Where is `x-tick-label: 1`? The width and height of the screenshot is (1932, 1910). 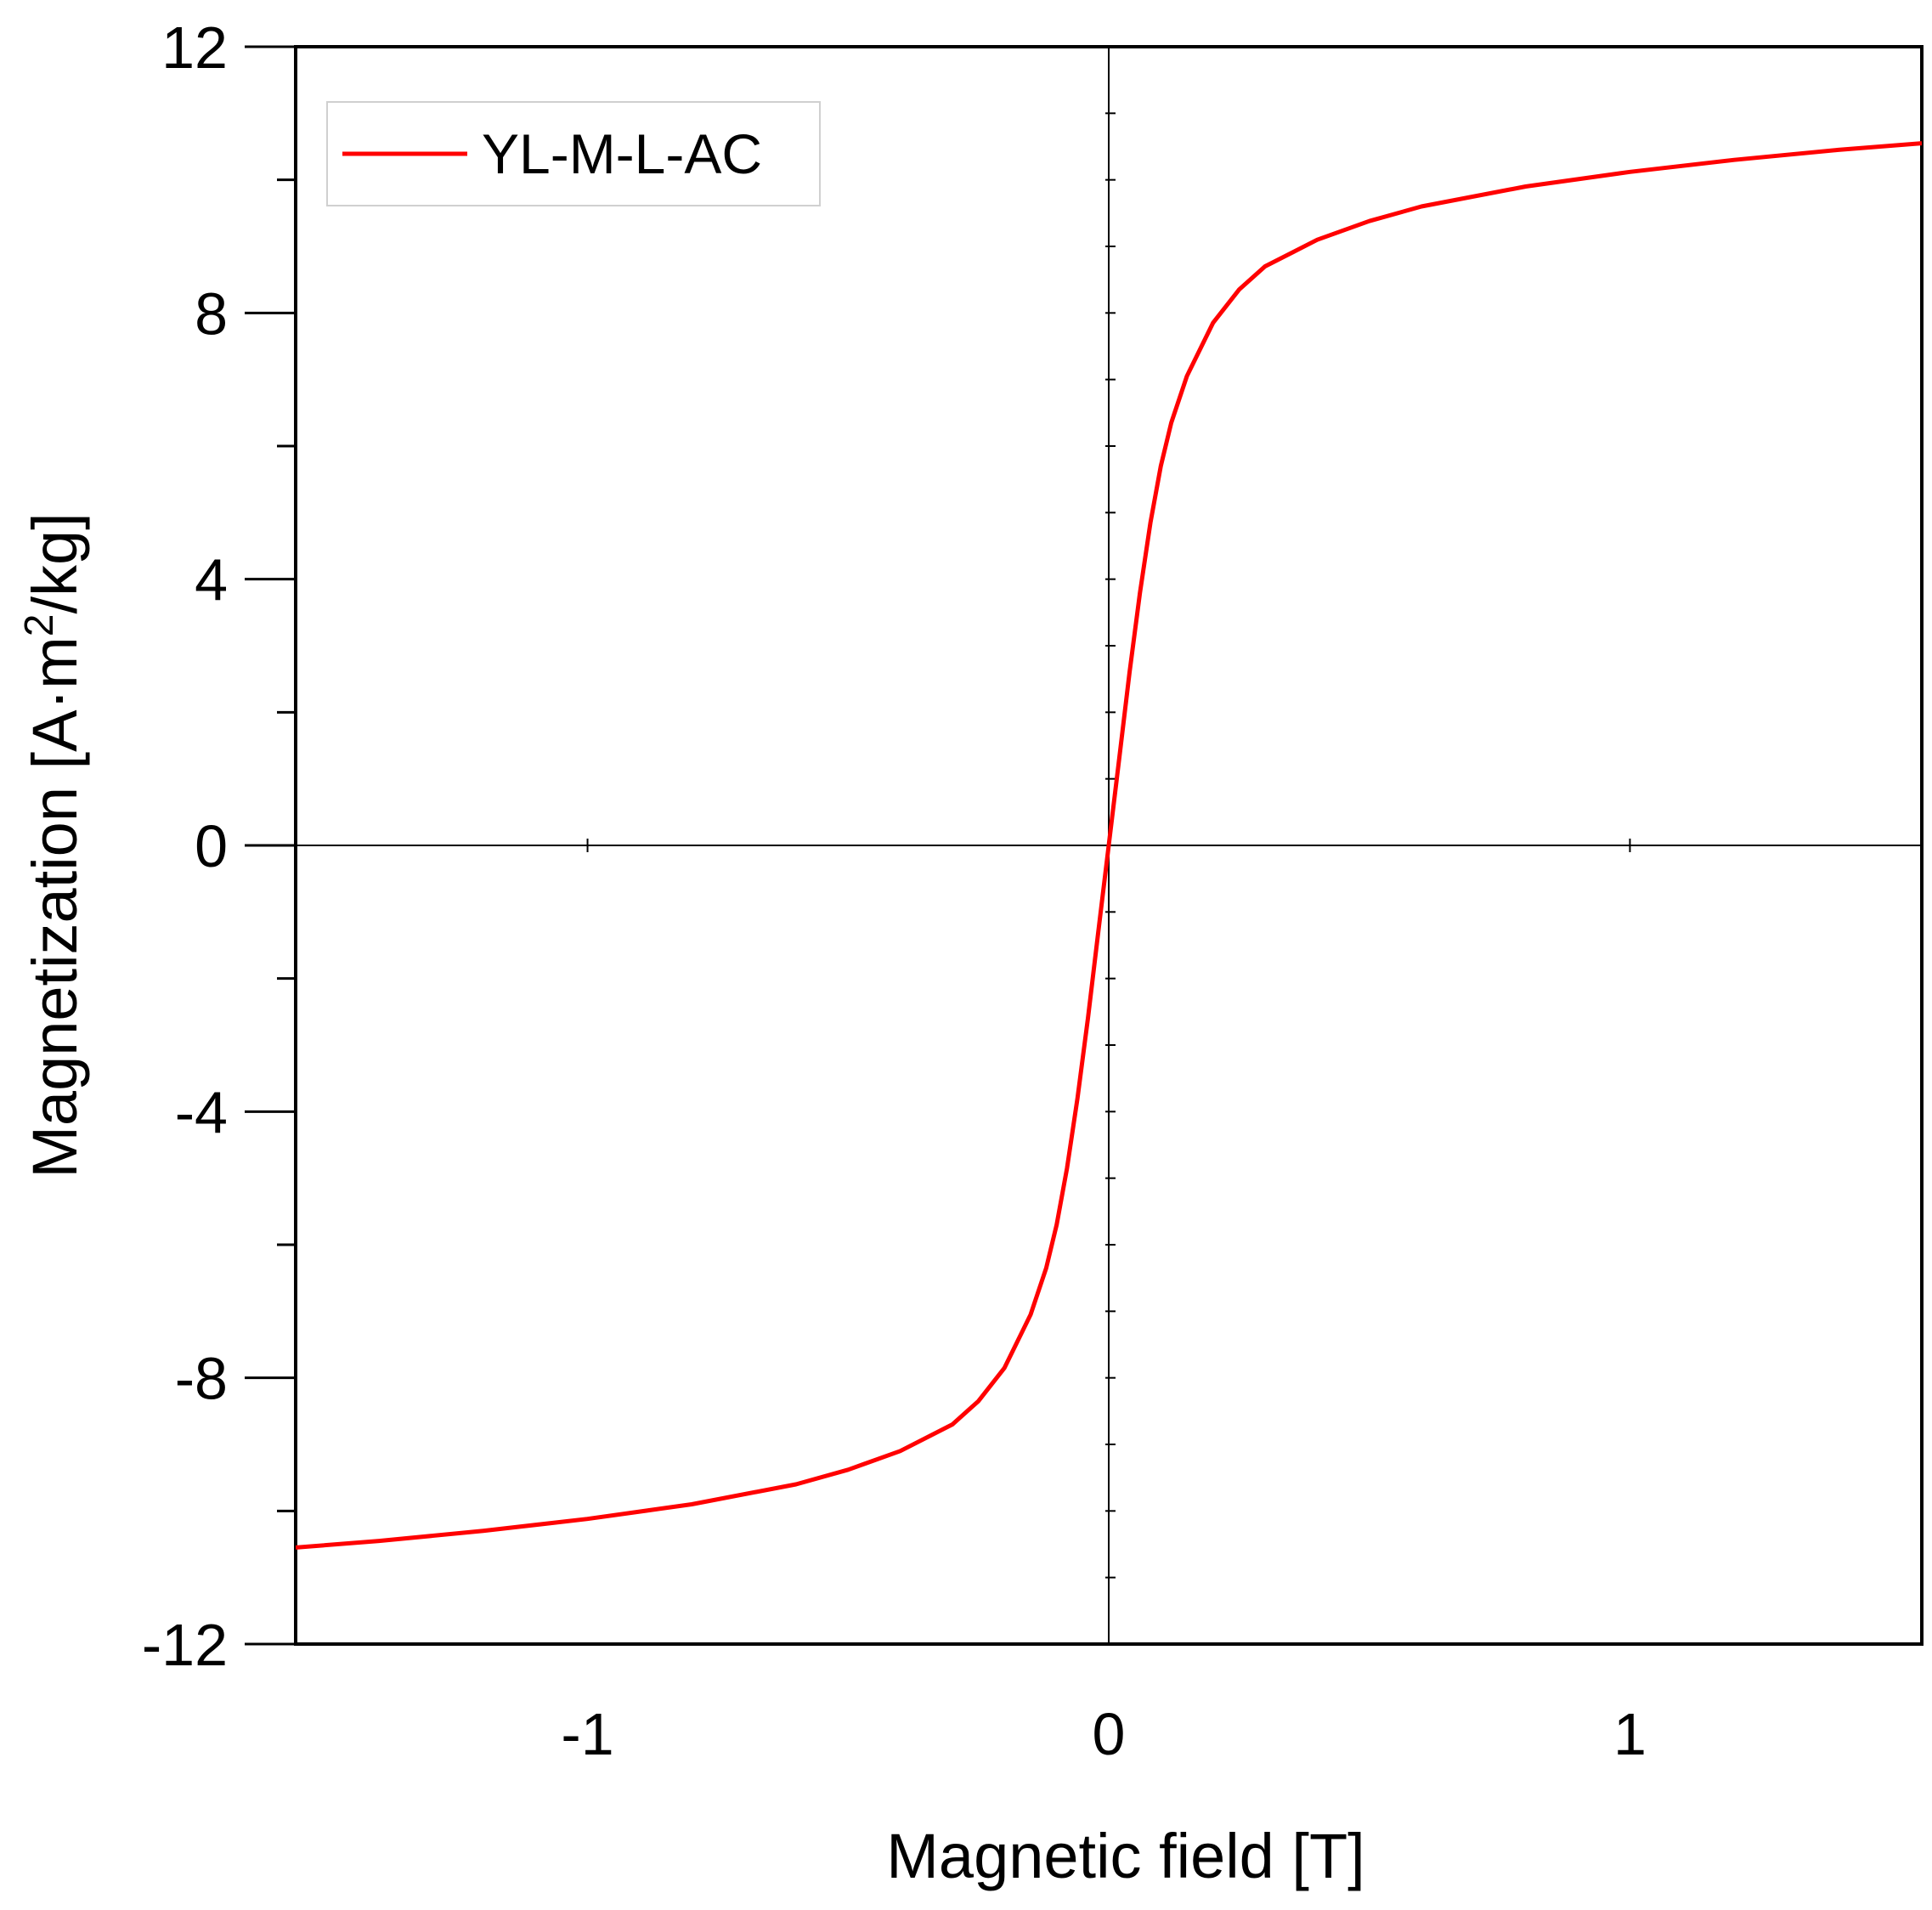 x-tick-label: 1 is located at coordinates (1630, 1734).